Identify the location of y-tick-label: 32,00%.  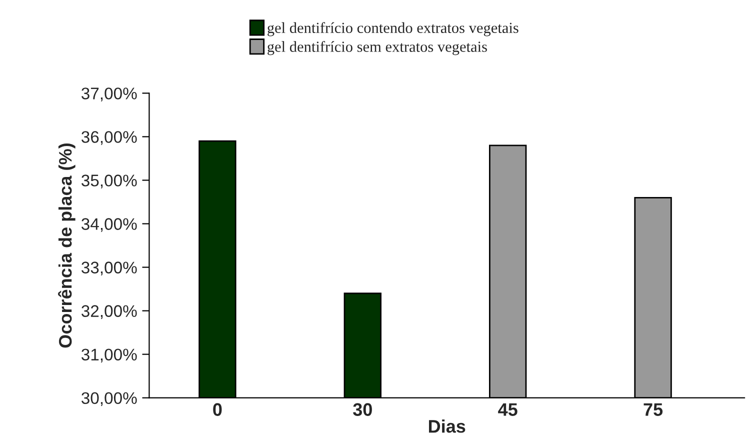
(109, 312).